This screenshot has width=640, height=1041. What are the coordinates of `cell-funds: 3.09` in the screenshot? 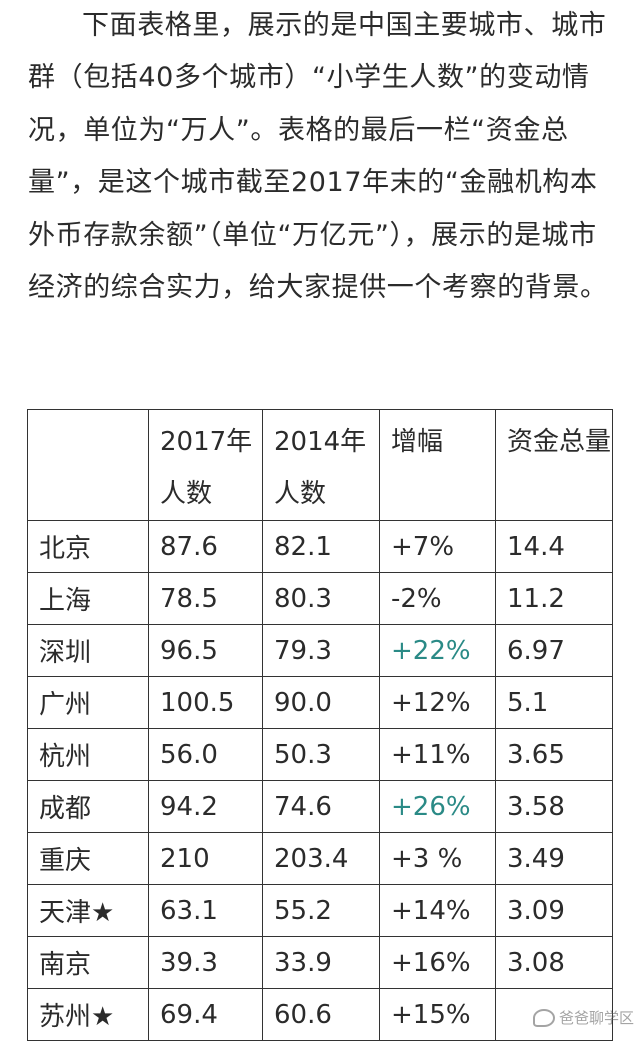 It's located at (554, 910).